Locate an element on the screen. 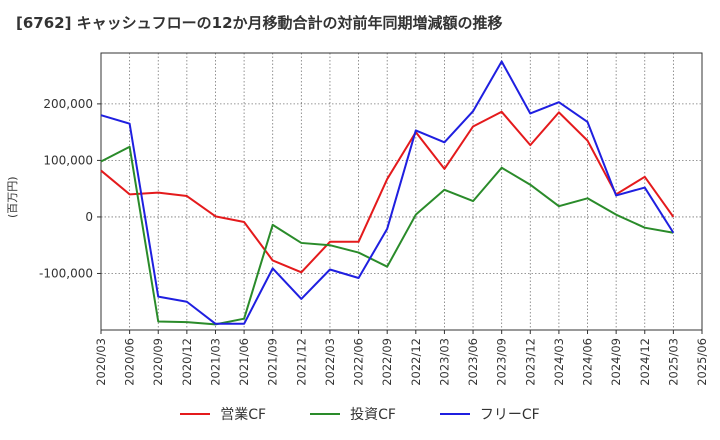 The height and width of the screenshot is (440, 720). legend-item-operating-cf: 営業CF is located at coordinates (223, 414).